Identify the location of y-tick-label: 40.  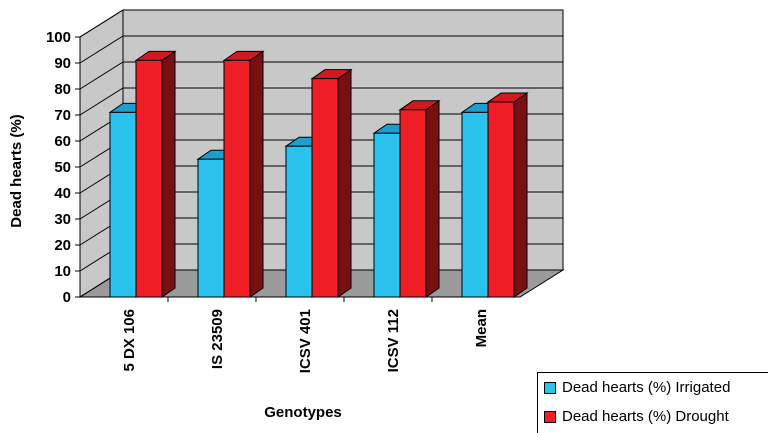
(62, 193).